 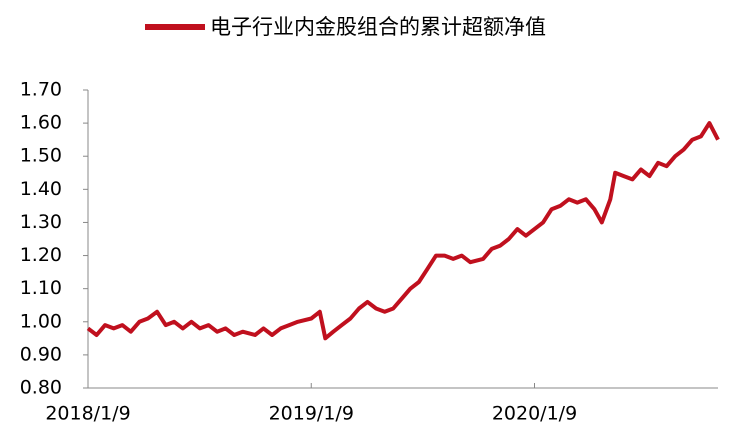 I want to click on y-tick-label: 1.20, so click(x=41, y=255).